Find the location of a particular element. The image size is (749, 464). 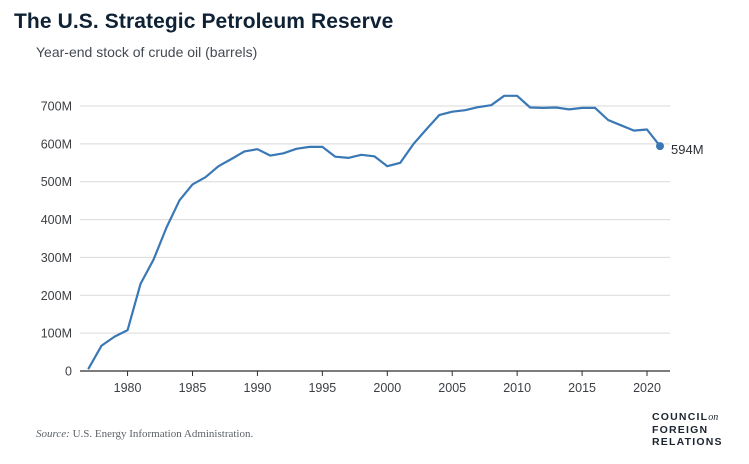

chart-subtitle: Year-end stock of crude oil (barrels) is located at coordinates (147, 52).